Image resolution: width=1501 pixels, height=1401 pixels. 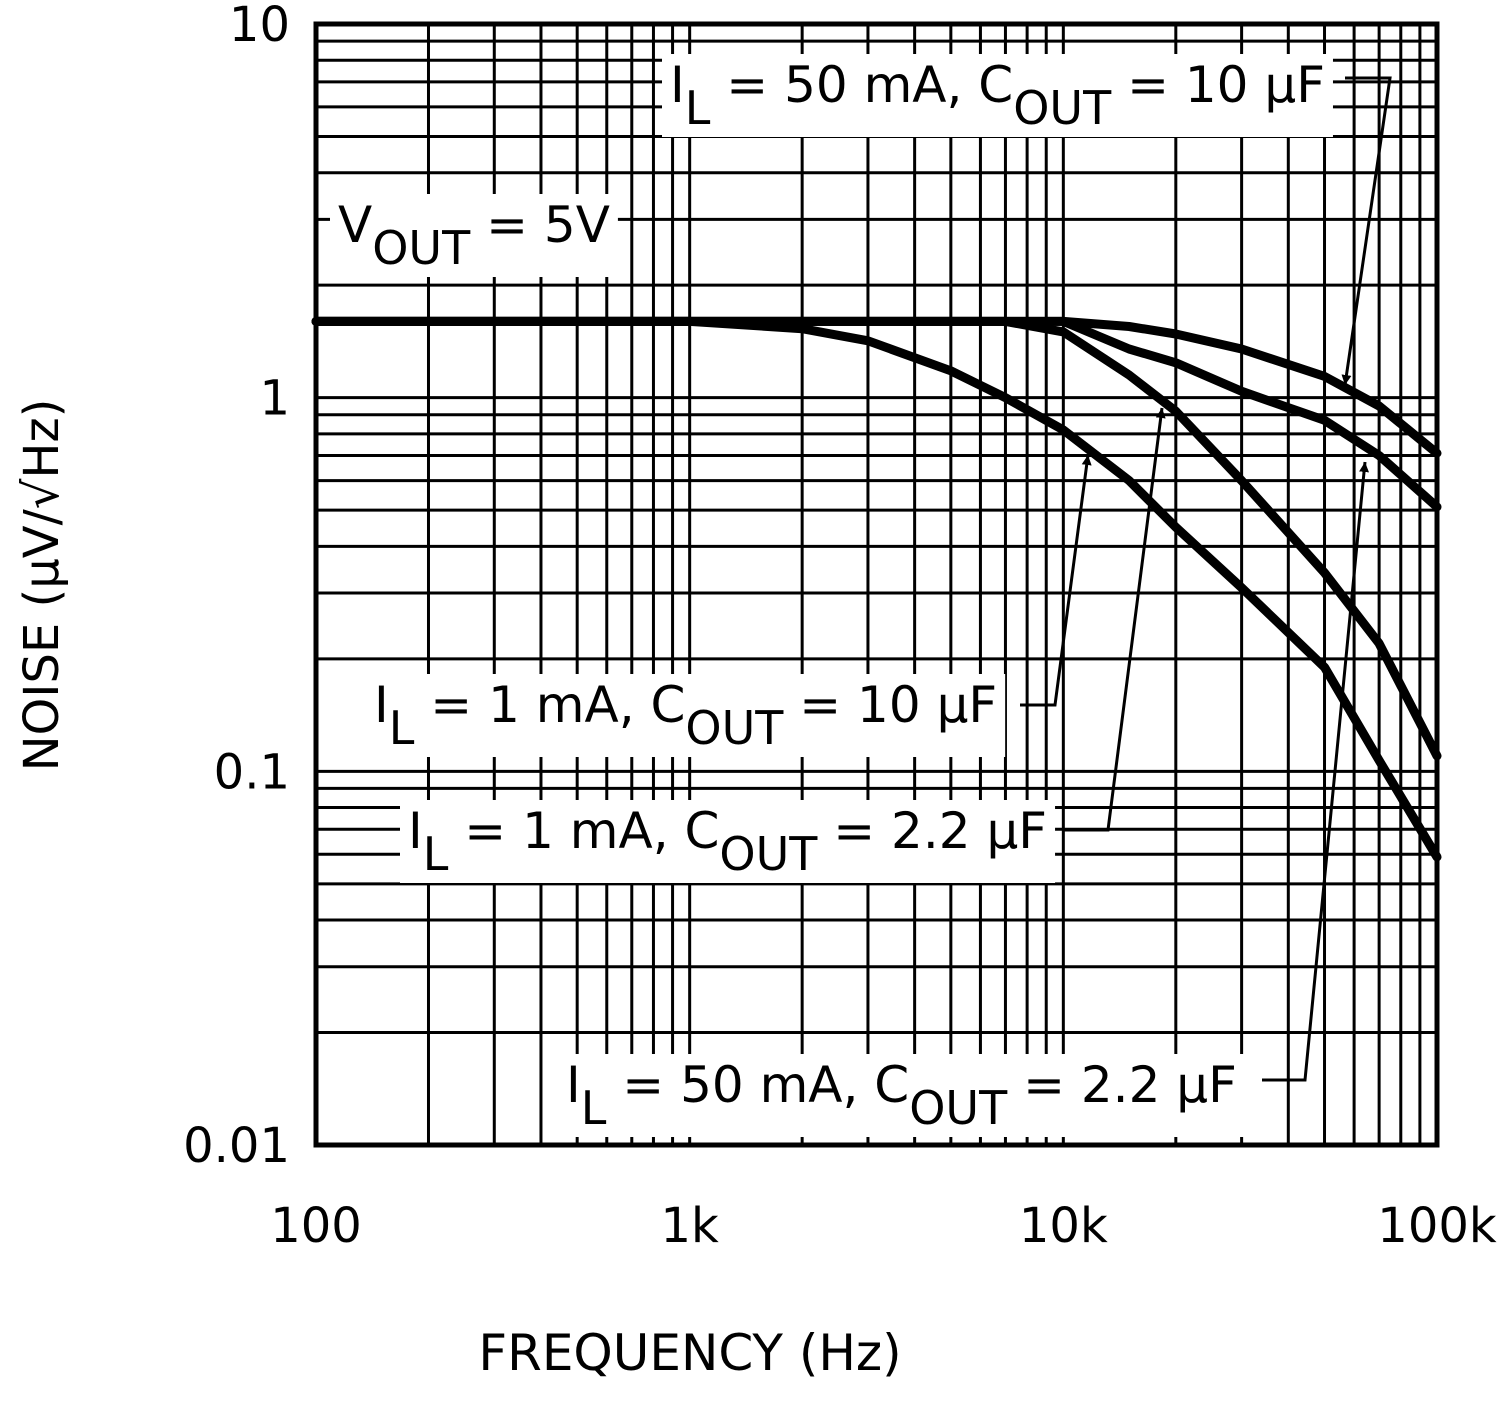 What do you see at coordinates (689, 1226) in the screenshot?
I see `x-tick-label: 1k` at bounding box center [689, 1226].